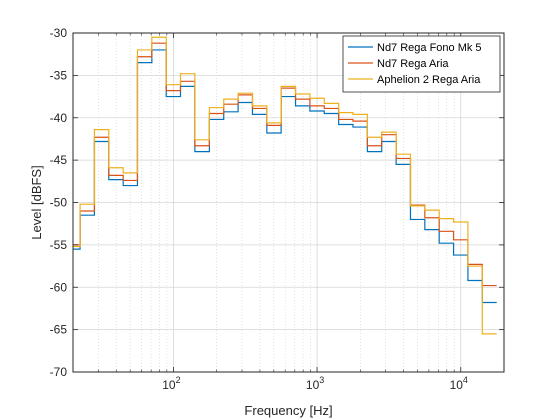 The width and height of the screenshot is (560, 420). I want to click on y-tick-label: -45, so click(59, 160).